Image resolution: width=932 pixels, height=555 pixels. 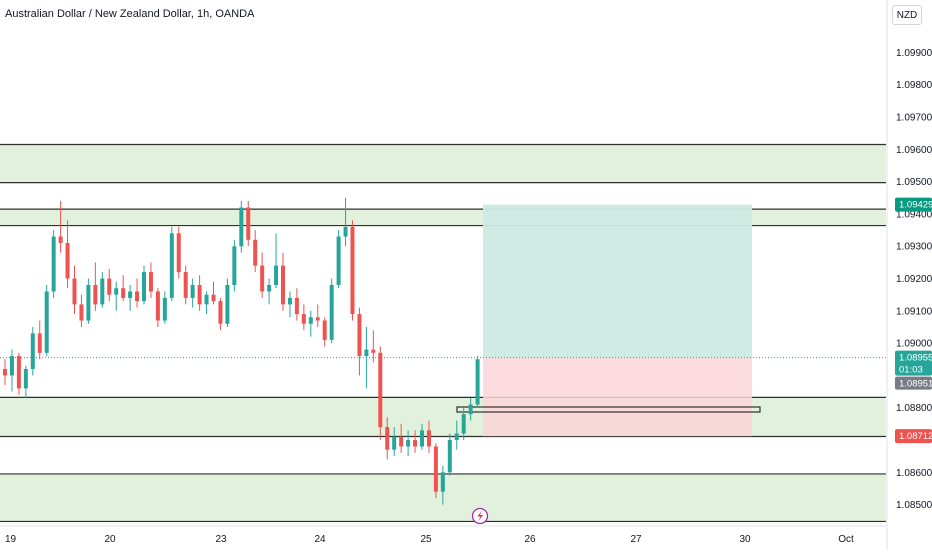 What do you see at coordinates (530, 539) in the screenshot?
I see `x-tick-label: 26` at bounding box center [530, 539].